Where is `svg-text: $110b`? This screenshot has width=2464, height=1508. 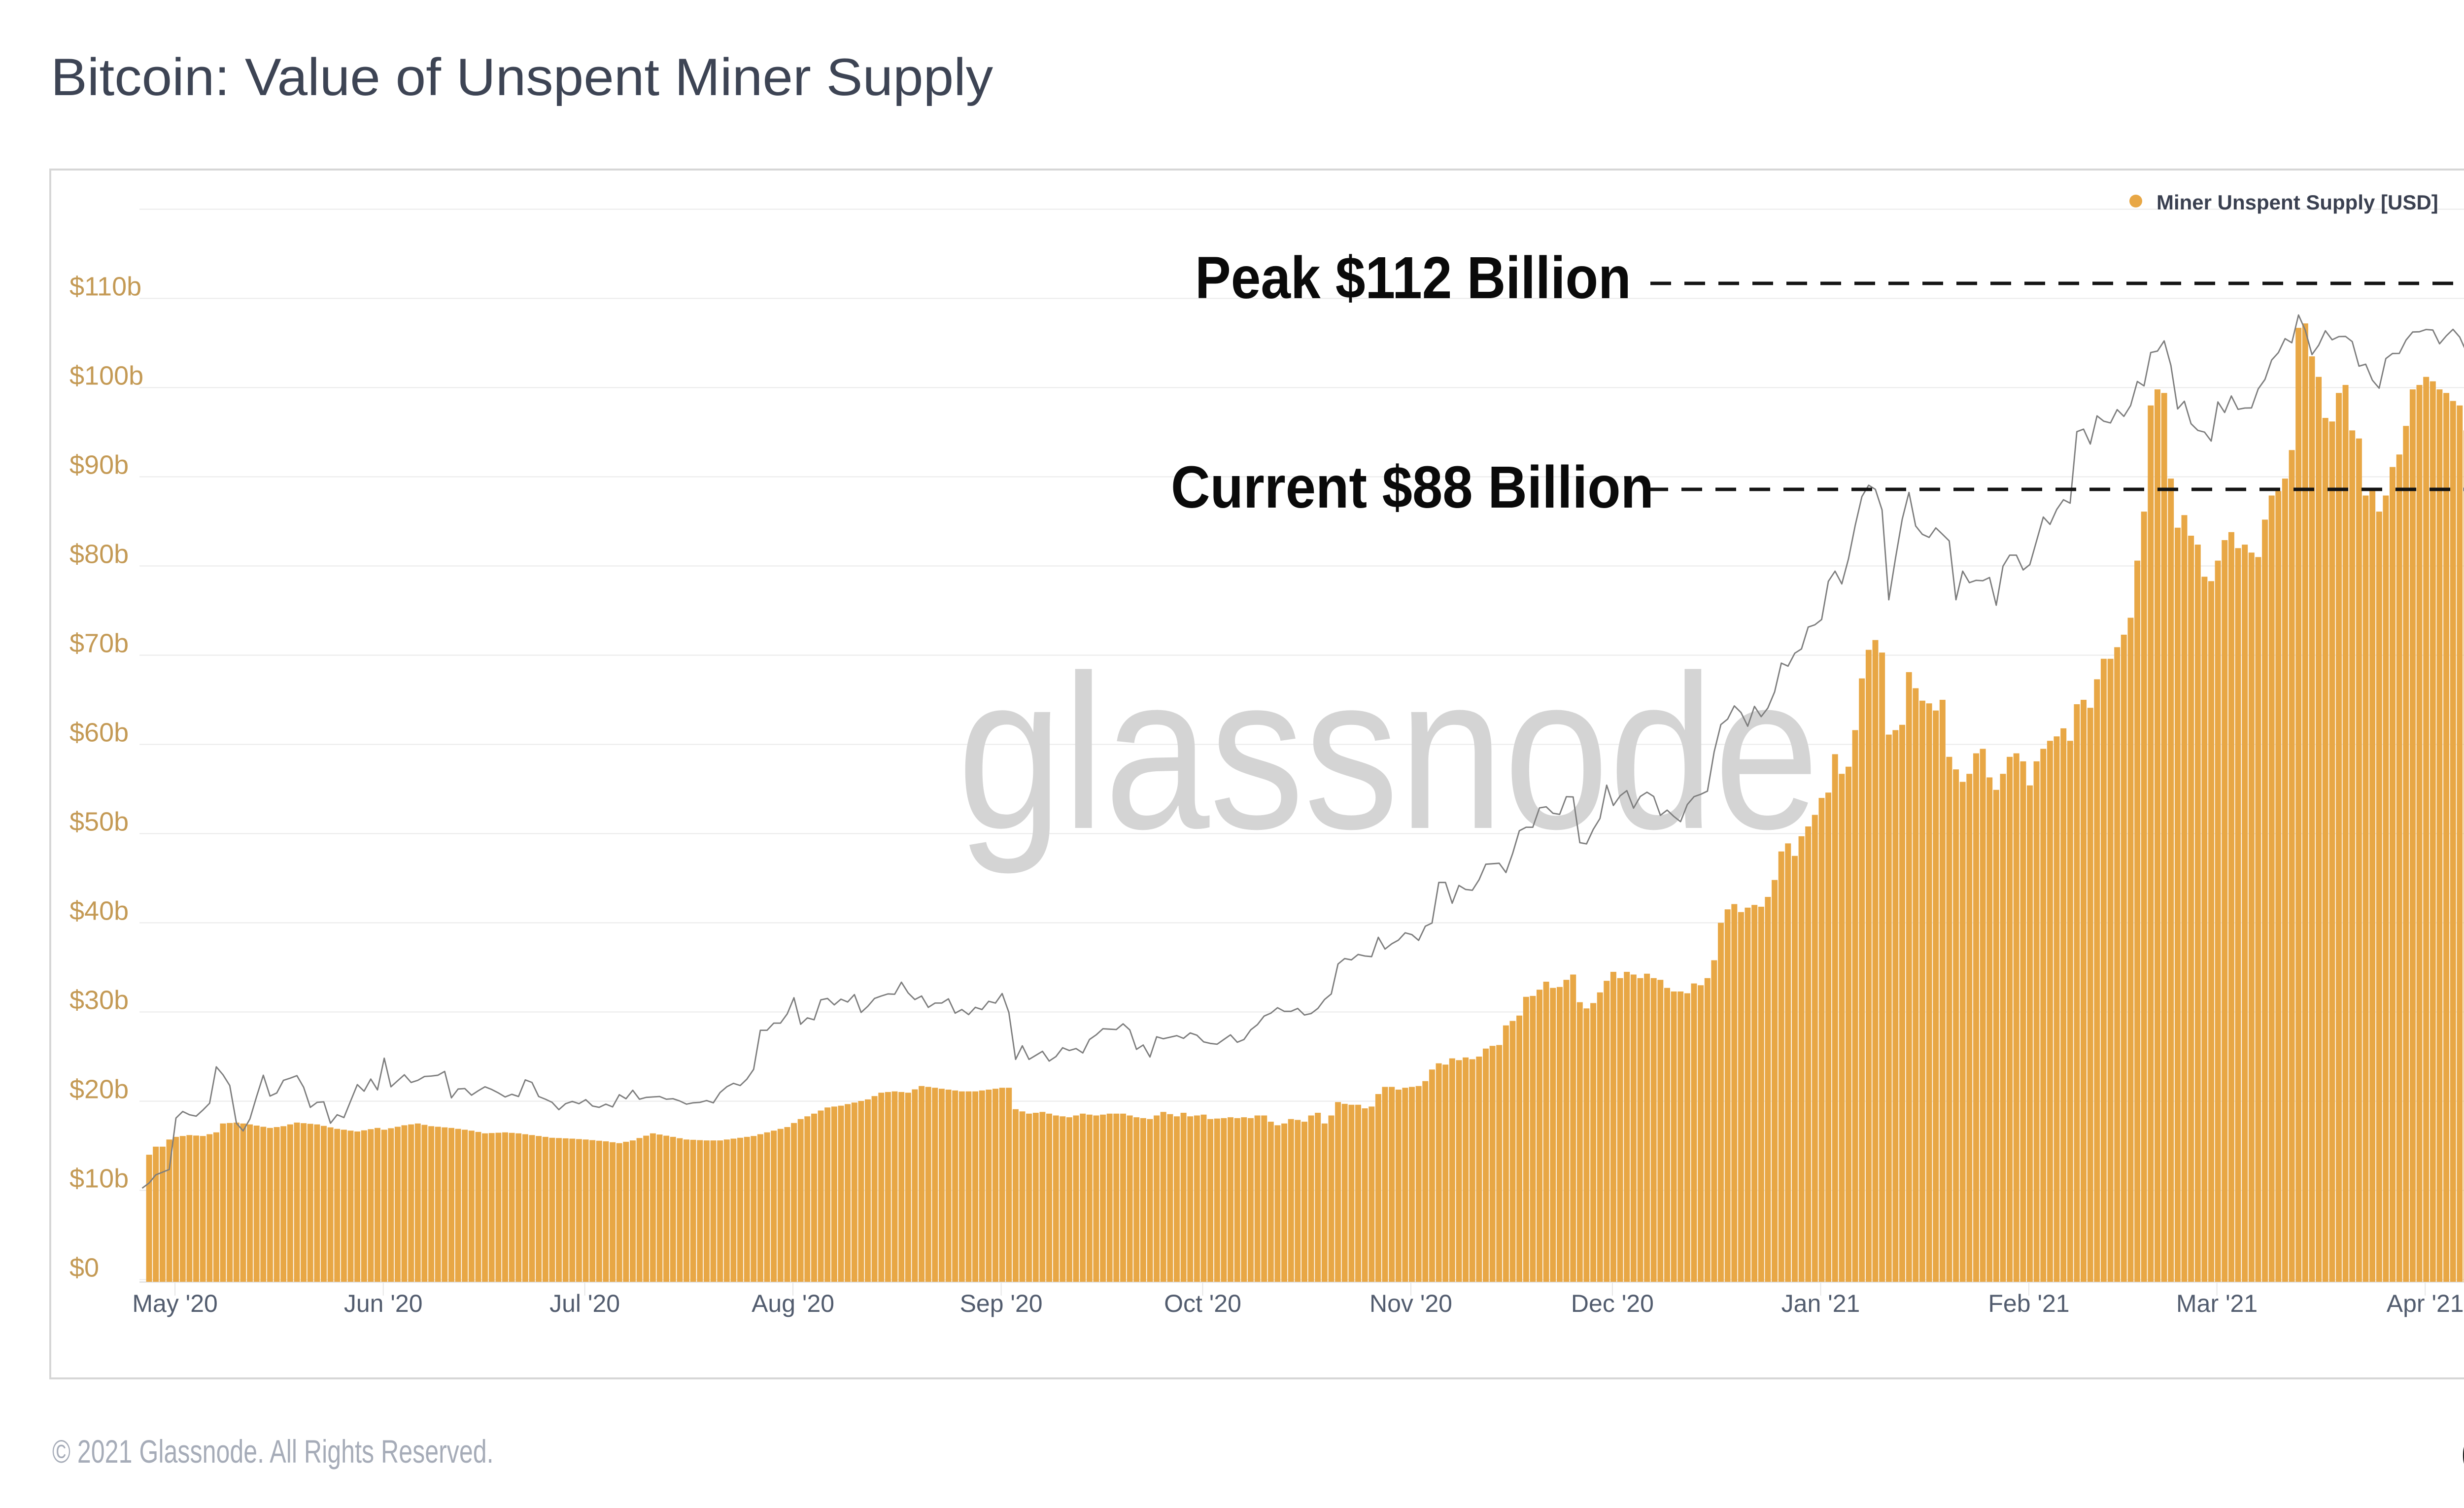 svg-text: $110b is located at coordinates (105, 287).